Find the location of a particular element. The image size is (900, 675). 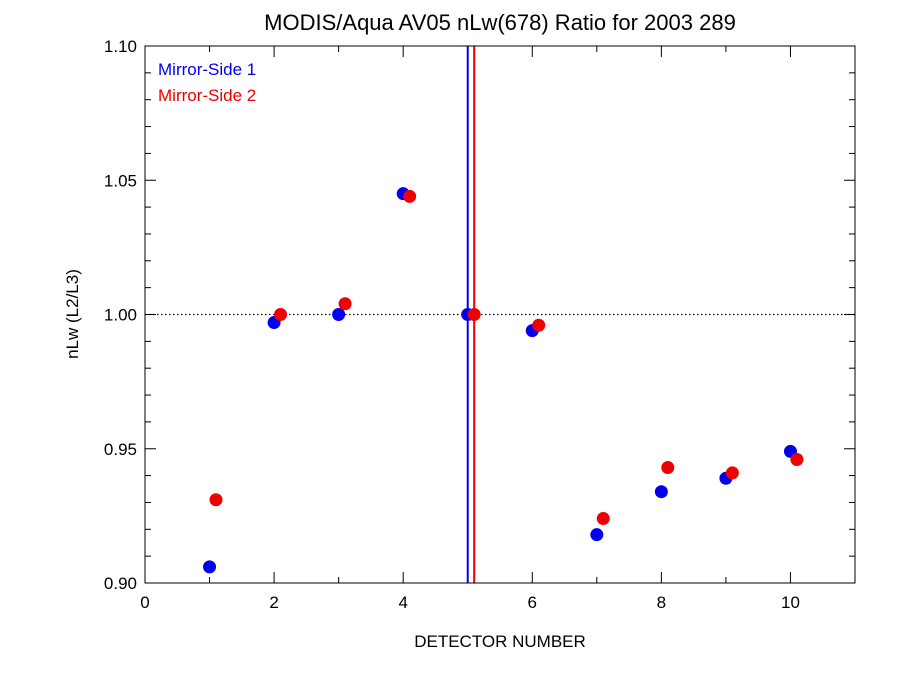

x-axis-label: DETECTOR NUMBER is located at coordinates (500, 641).